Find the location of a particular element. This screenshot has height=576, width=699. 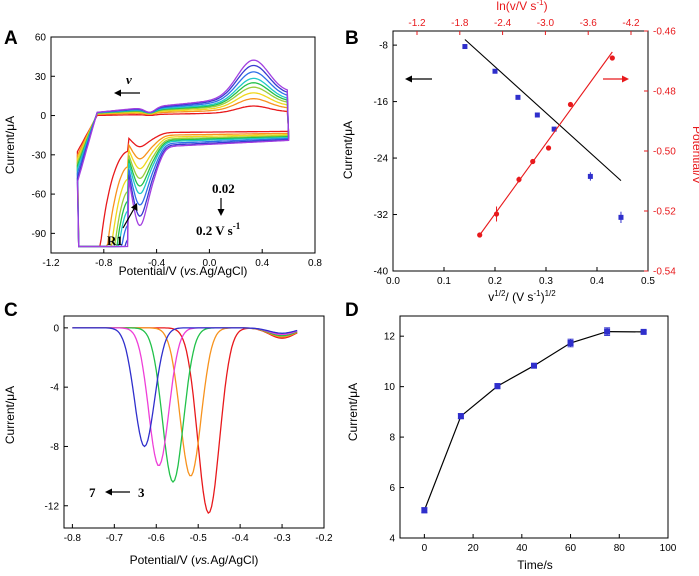

panel-b-top-tick-label: -1.2 is located at coordinates (417, 23).